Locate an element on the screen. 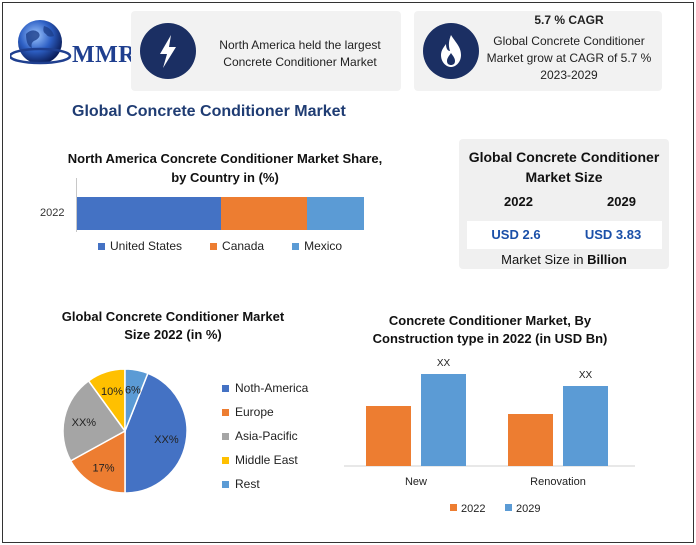 The width and height of the screenshot is (696, 545). regional-share-pie: XX% 17% XX% 10% 6% is located at coordinates (125, 431).